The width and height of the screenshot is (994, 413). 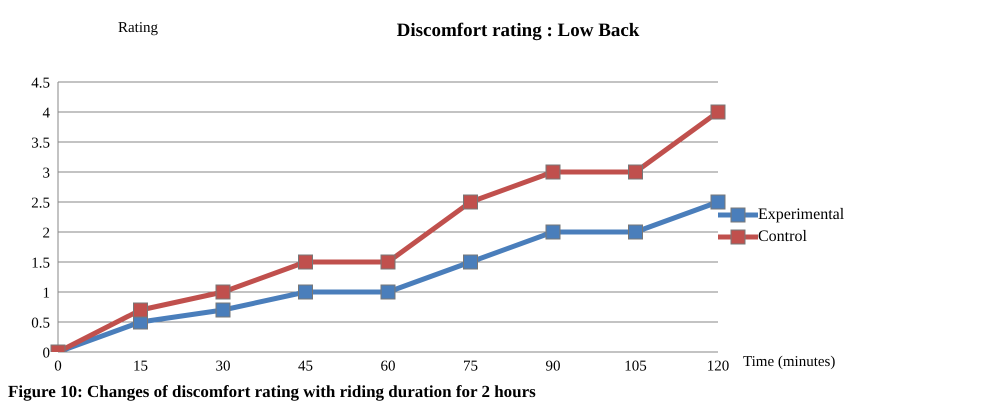 I want to click on y-tick-label: 3.5, so click(x=40, y=143).